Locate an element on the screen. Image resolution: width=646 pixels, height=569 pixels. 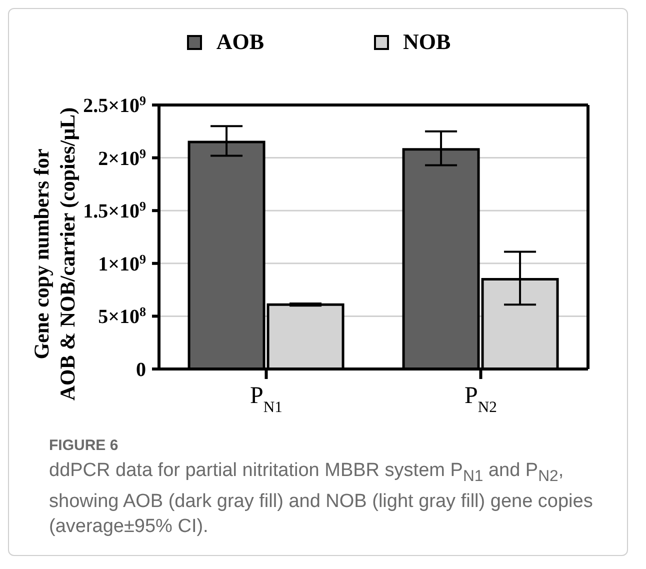
y-tick-label: 2.5×10$^{9}$ is located at coordinates (114, 104).